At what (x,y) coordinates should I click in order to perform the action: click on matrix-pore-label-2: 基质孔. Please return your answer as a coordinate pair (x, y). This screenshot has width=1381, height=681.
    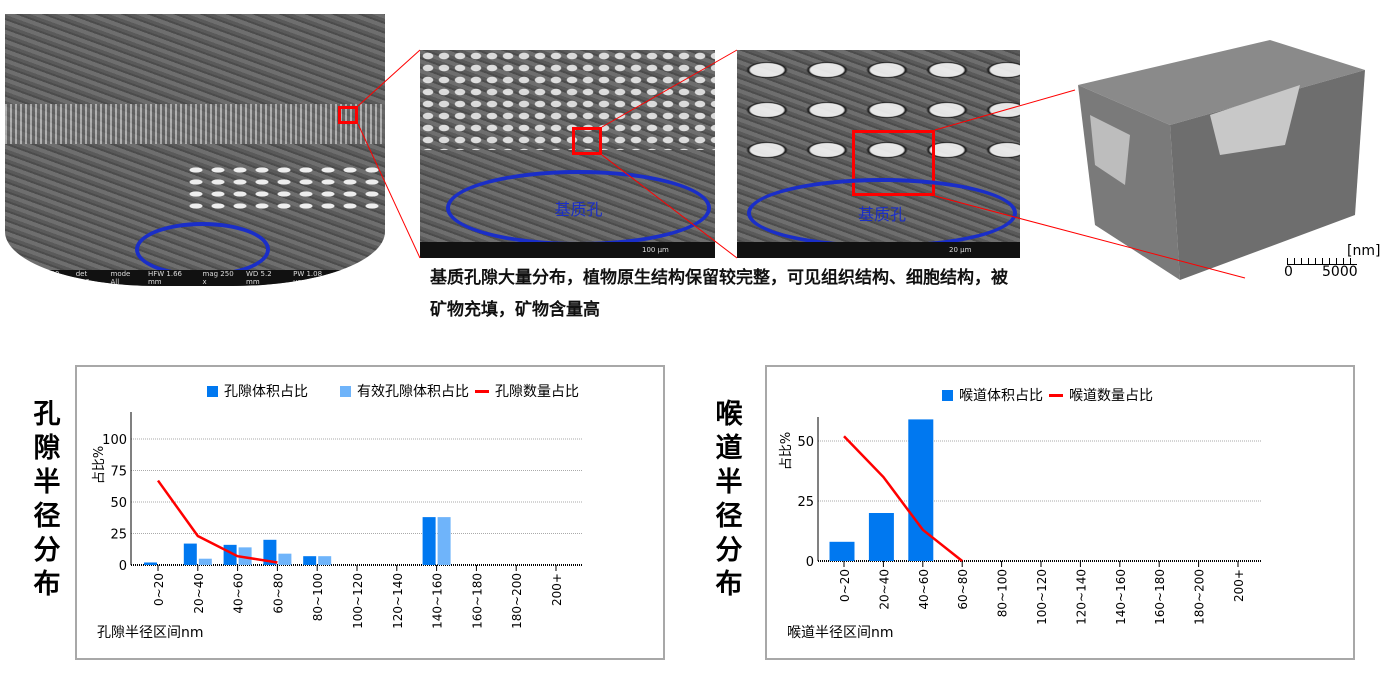
    Looking at the image, I should click on (578, 209).